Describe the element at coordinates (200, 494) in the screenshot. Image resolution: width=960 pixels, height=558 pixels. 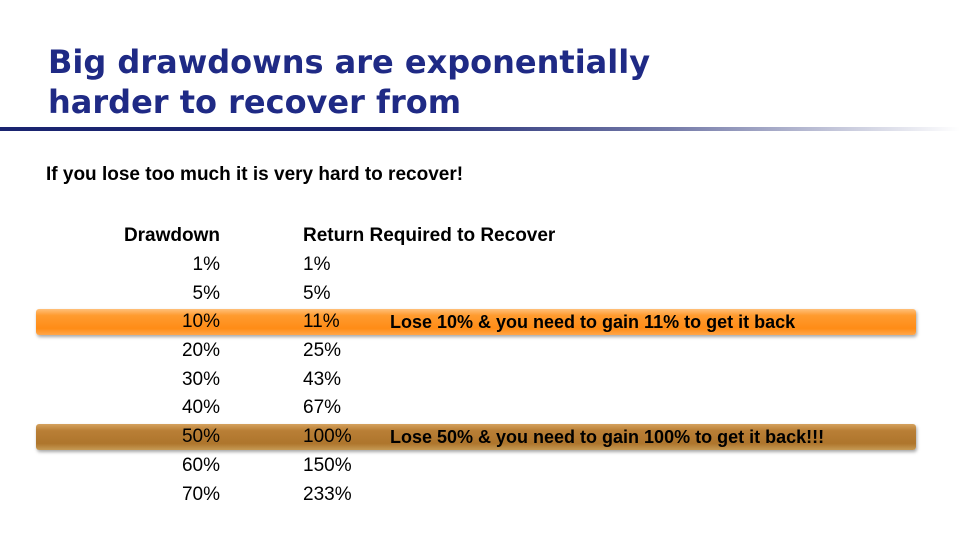
I see `drawdown-cell: 70%` at that location.